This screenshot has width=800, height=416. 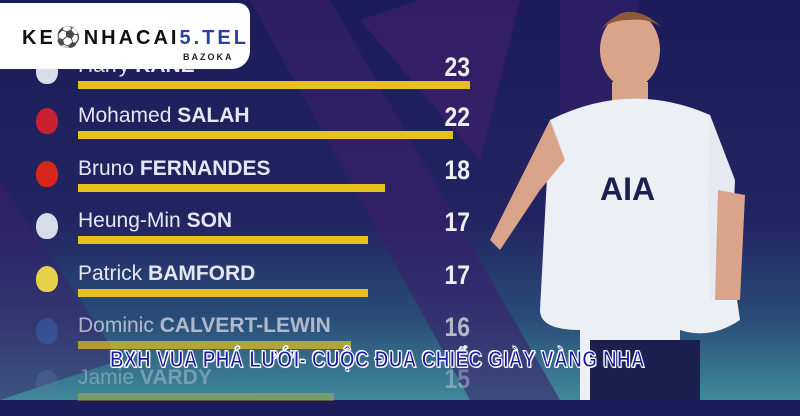 What do you see at coordinates (240, 233) in the screenshot?
I see `scorer-row: Heung-Min SON 17` at bounding box center [240, 233].